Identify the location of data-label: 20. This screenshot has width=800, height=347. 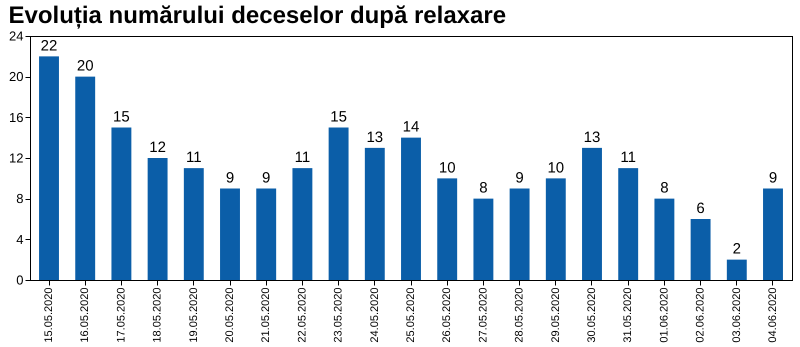
(85, 66).